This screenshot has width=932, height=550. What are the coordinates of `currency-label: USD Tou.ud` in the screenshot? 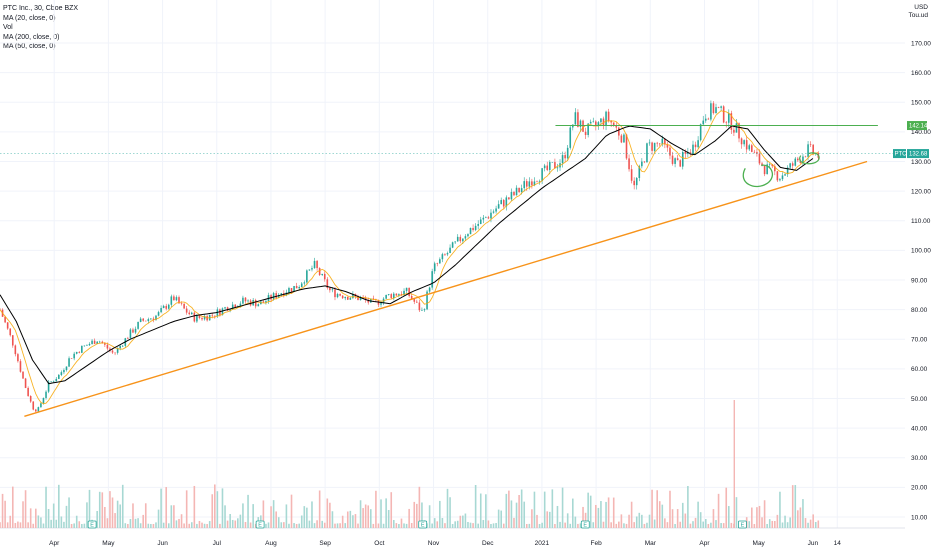 It's located at (918, 12).